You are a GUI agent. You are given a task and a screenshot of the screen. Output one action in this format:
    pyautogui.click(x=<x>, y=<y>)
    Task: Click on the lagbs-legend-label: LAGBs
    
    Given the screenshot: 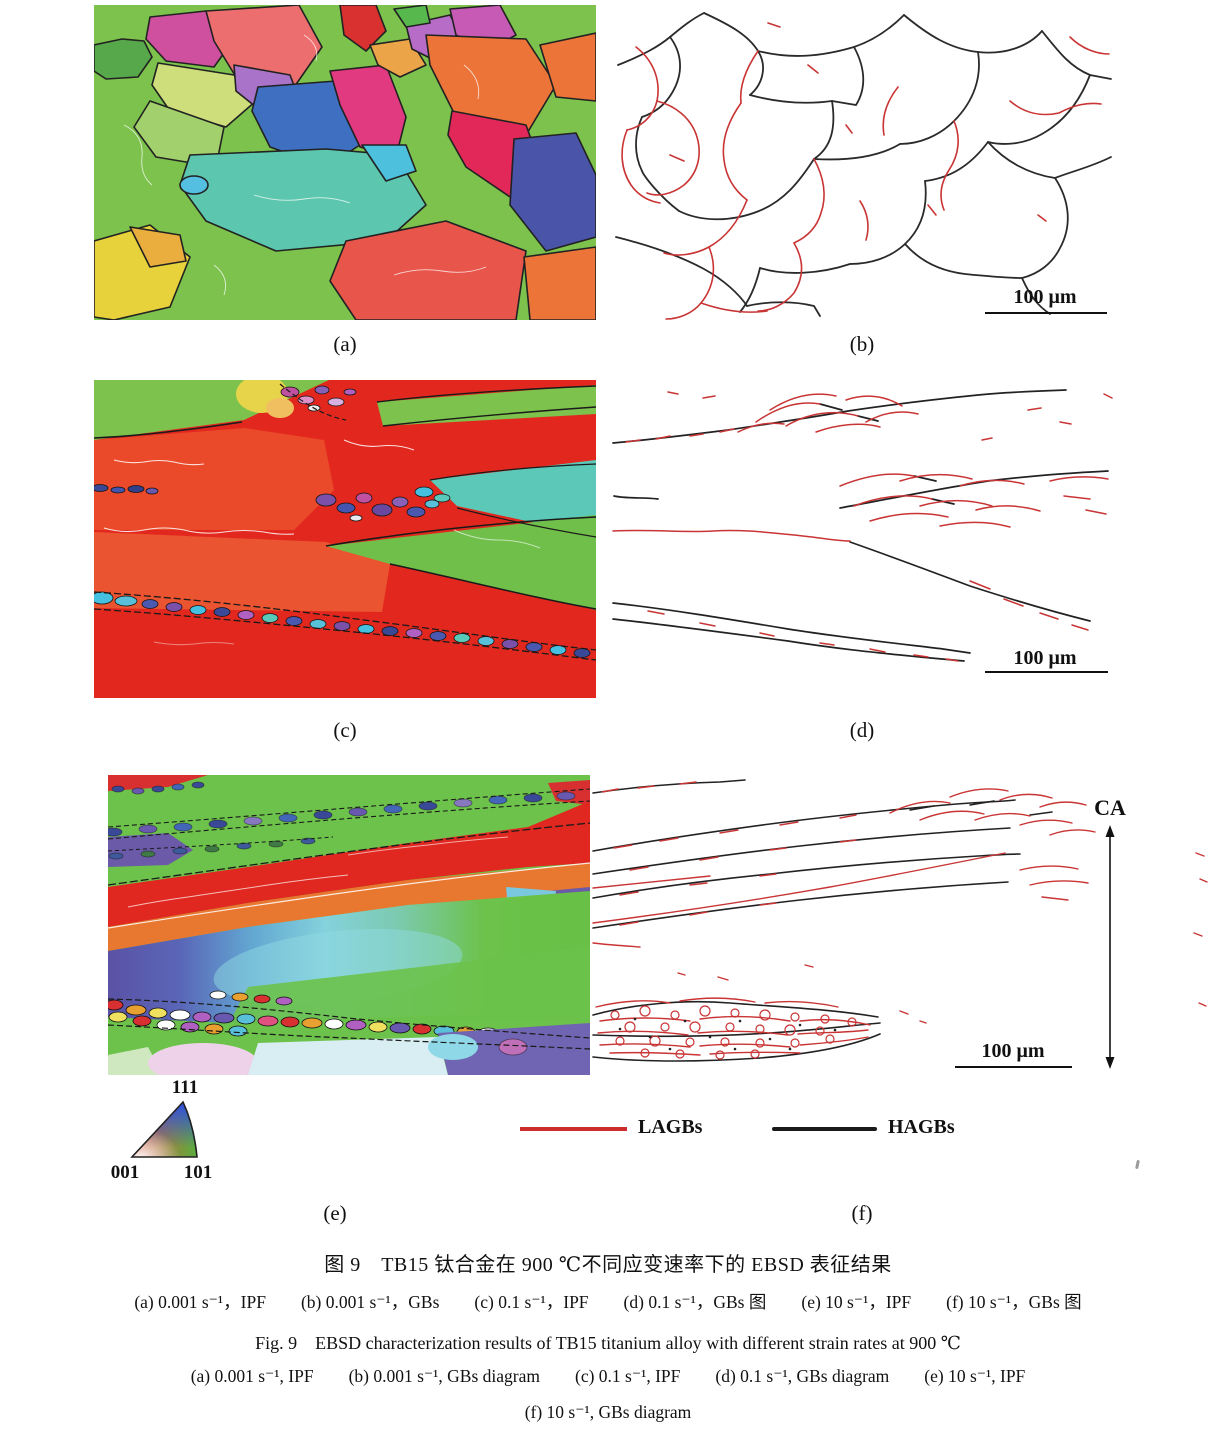 What is the action you would take?
    pyautogui.click(x=670, y=1127)
    